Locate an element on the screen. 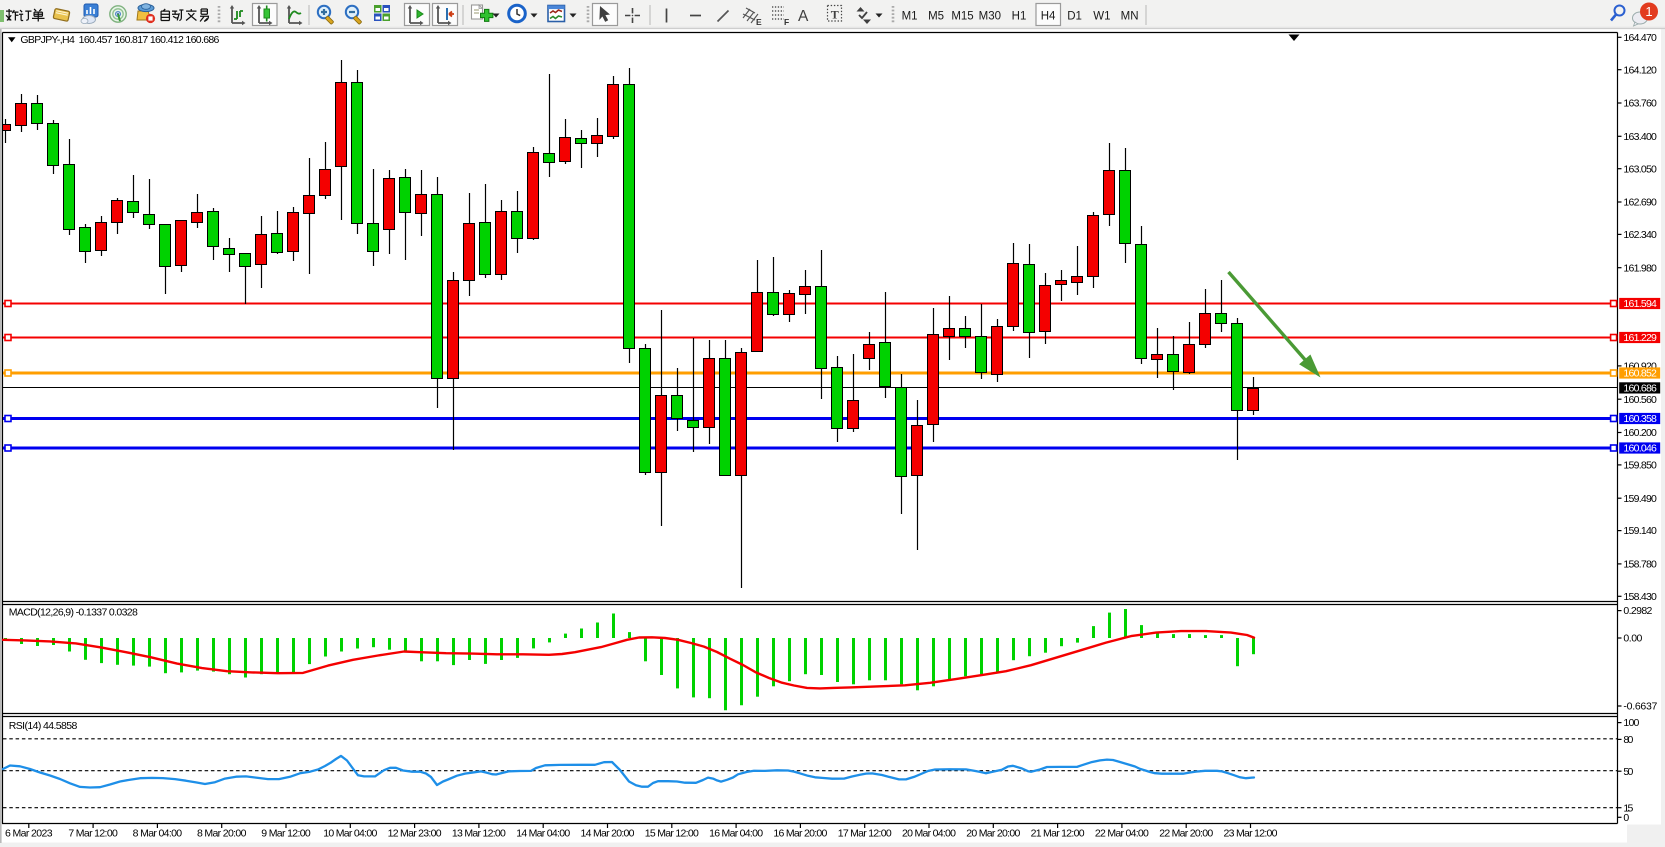 The image size is (1665, 847). svg-text: 15 is located at coordinates (1628, 808).